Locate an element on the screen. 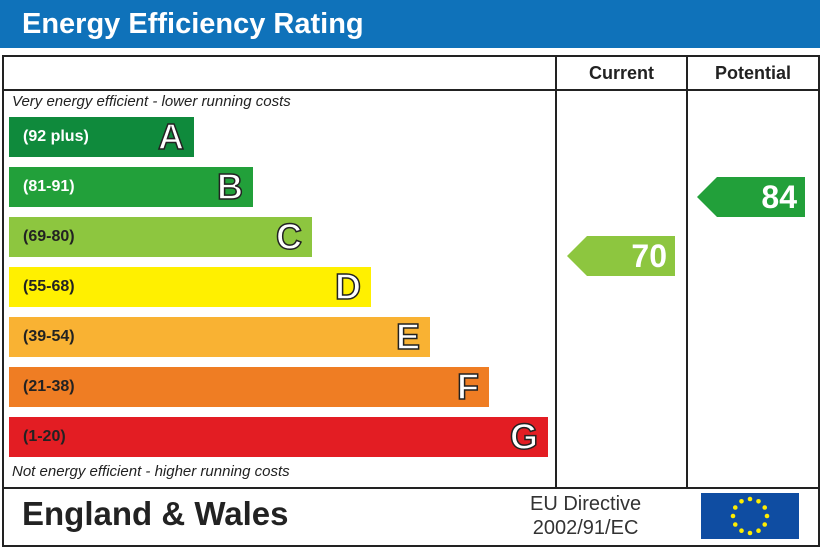 Image resolution: width=820 pixels, height=547 pixels. current-rating-arrow: 70 is located at coordinates (621, 256).